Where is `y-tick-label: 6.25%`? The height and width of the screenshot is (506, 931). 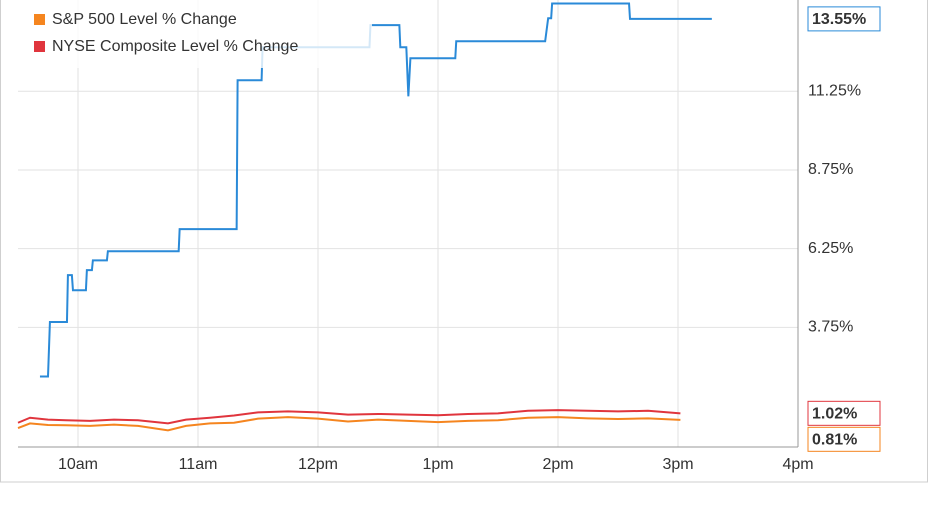 y-tick-label: 6.25% is located at coordinates (830, 248).